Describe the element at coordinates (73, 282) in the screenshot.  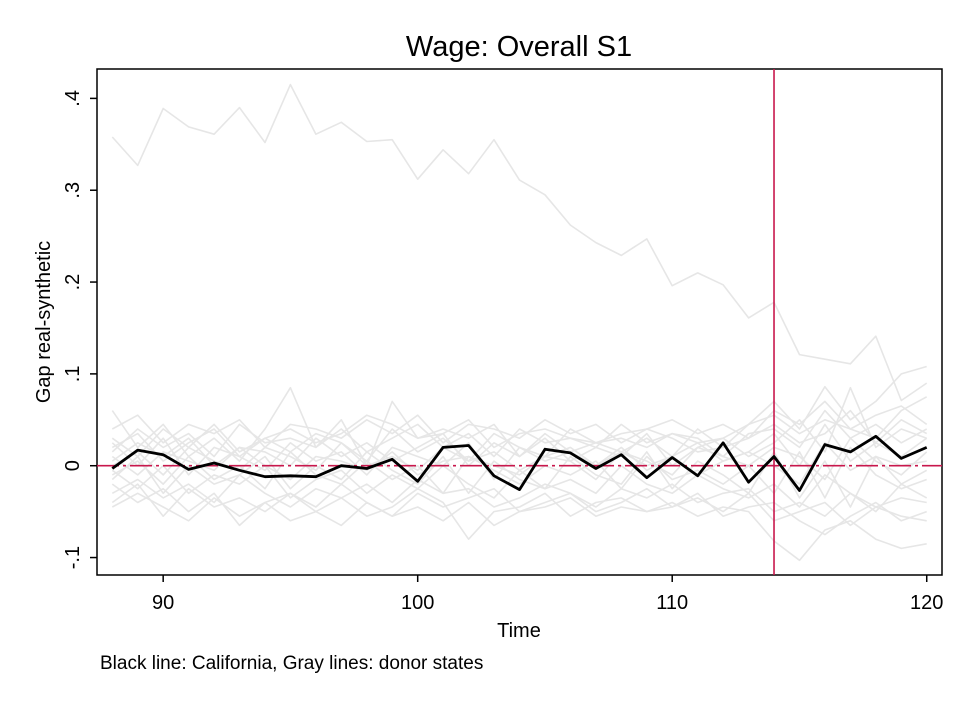
I see `y-tick-label: .2` at that location.